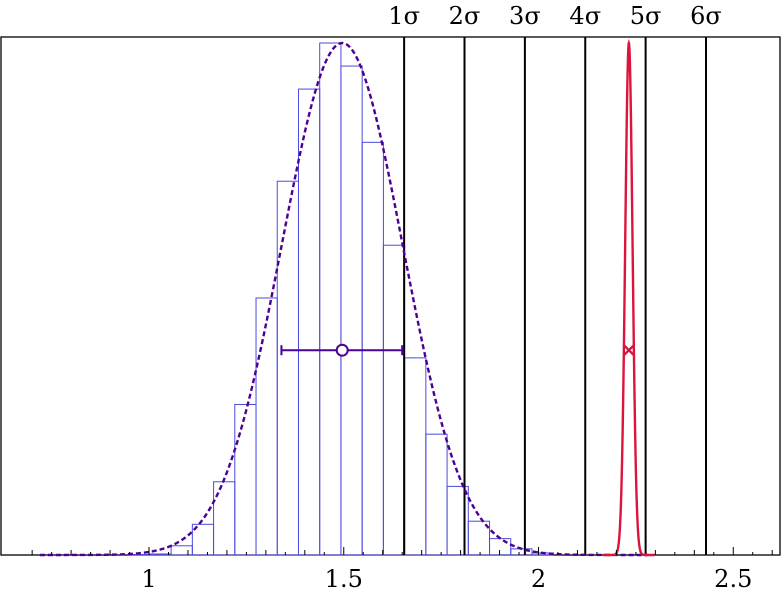 This screenshot has width=781, height=589. I want to click on x-tick-label: 1.5, so click(344, 577).